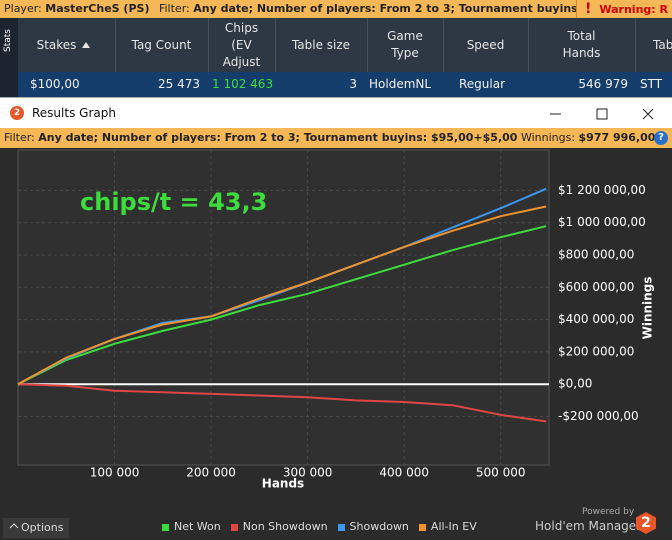 The width and height of the screenshot is (672, 540). Describe the element at coordinates (602, 222) in the screenshot. I see `y-tick-label: $1 000 000,00` at that location.